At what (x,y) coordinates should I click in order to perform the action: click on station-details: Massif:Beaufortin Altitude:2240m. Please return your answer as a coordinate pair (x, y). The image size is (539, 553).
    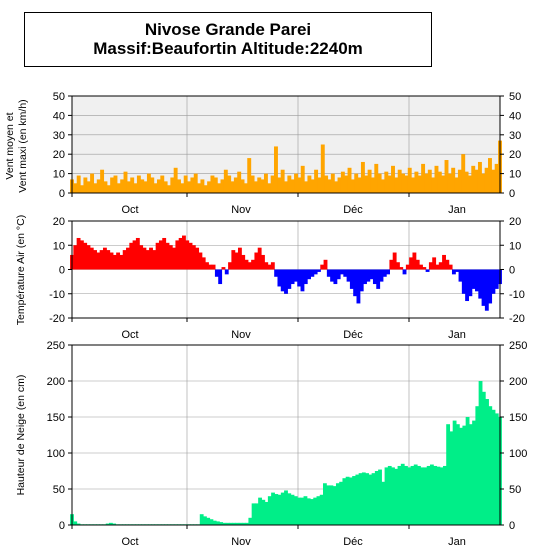
    Looking at the image, I should click on (228, 48).